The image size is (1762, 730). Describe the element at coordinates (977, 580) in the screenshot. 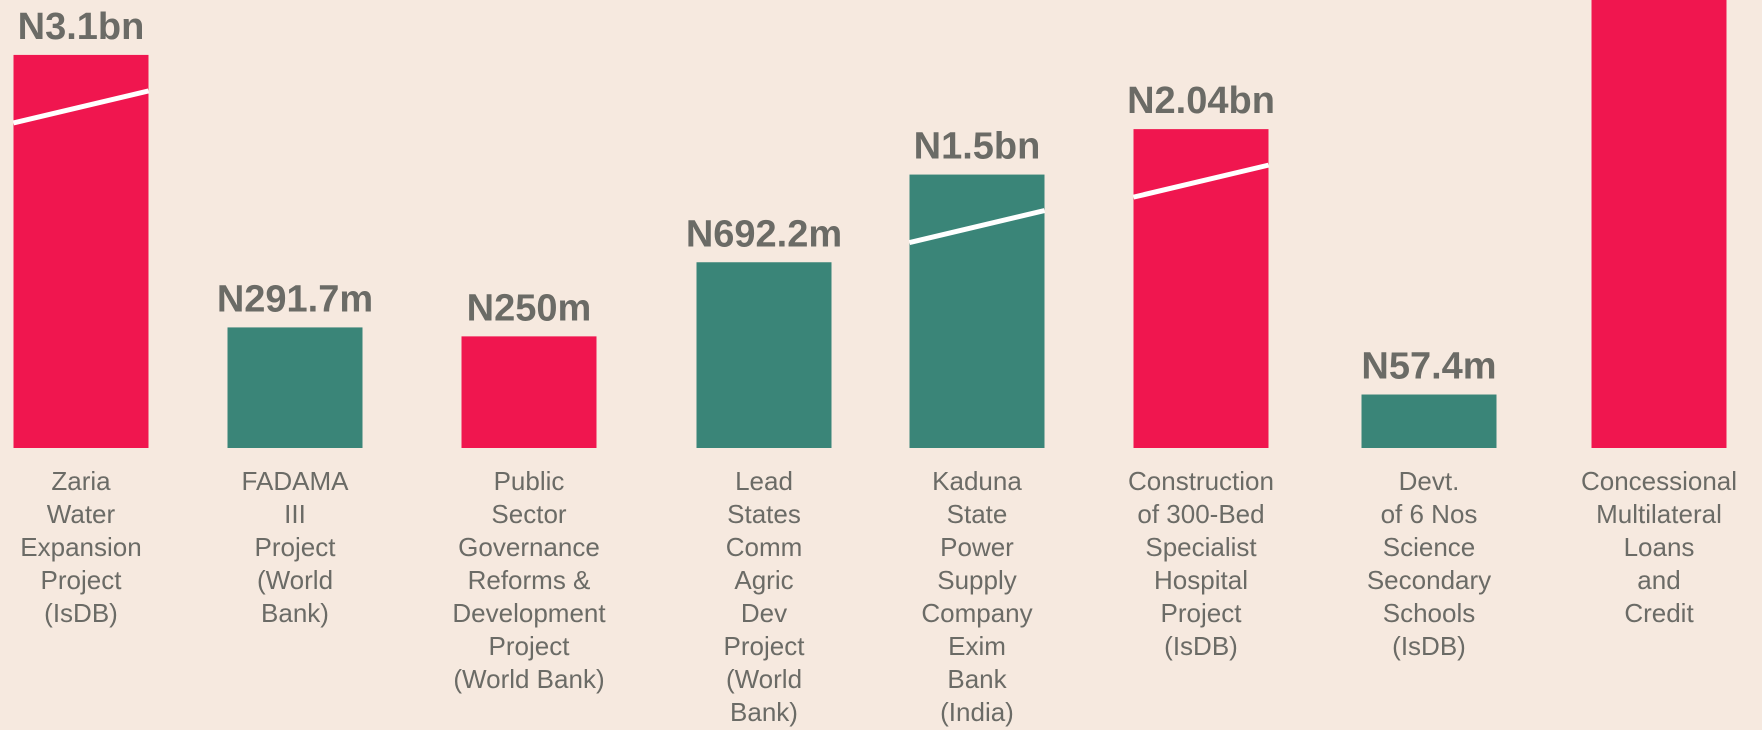

I see `category-label: Supply` at that location.